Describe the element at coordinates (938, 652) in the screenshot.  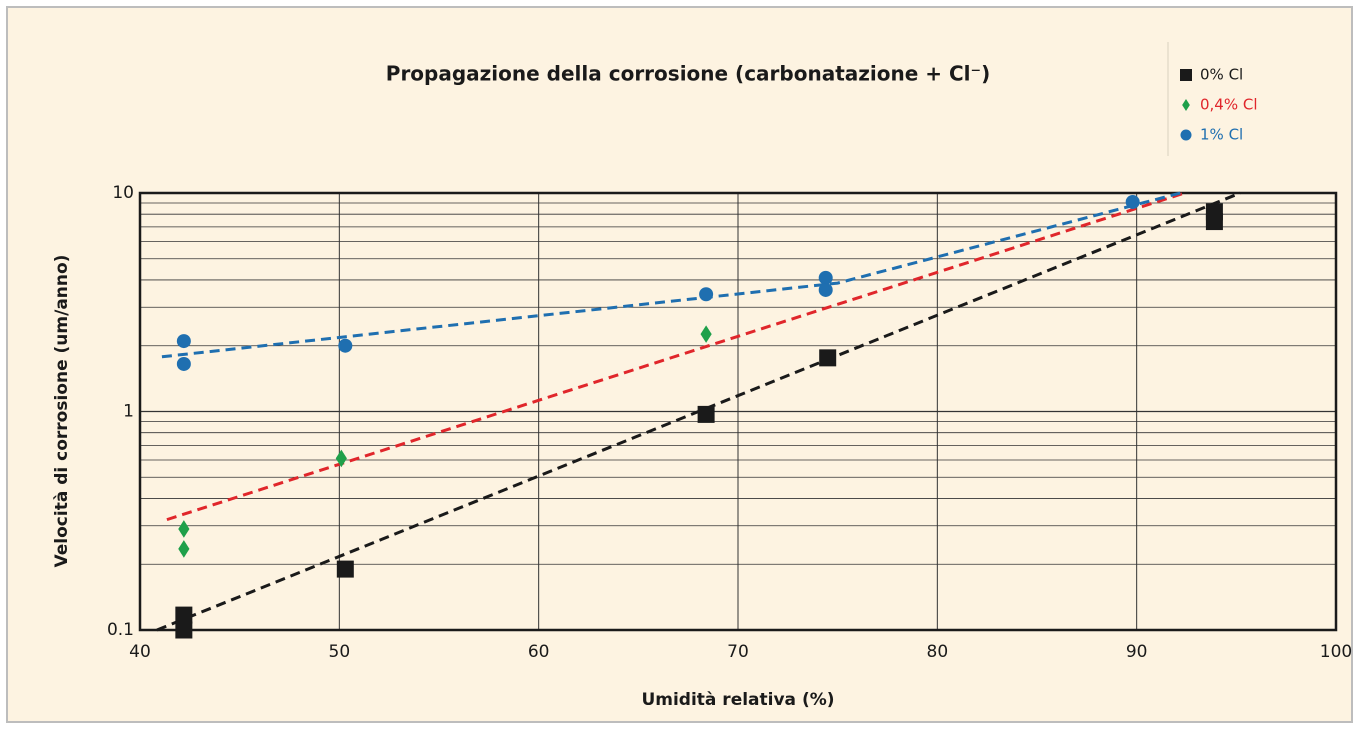
I see `x-tick-label: 80` at that location.